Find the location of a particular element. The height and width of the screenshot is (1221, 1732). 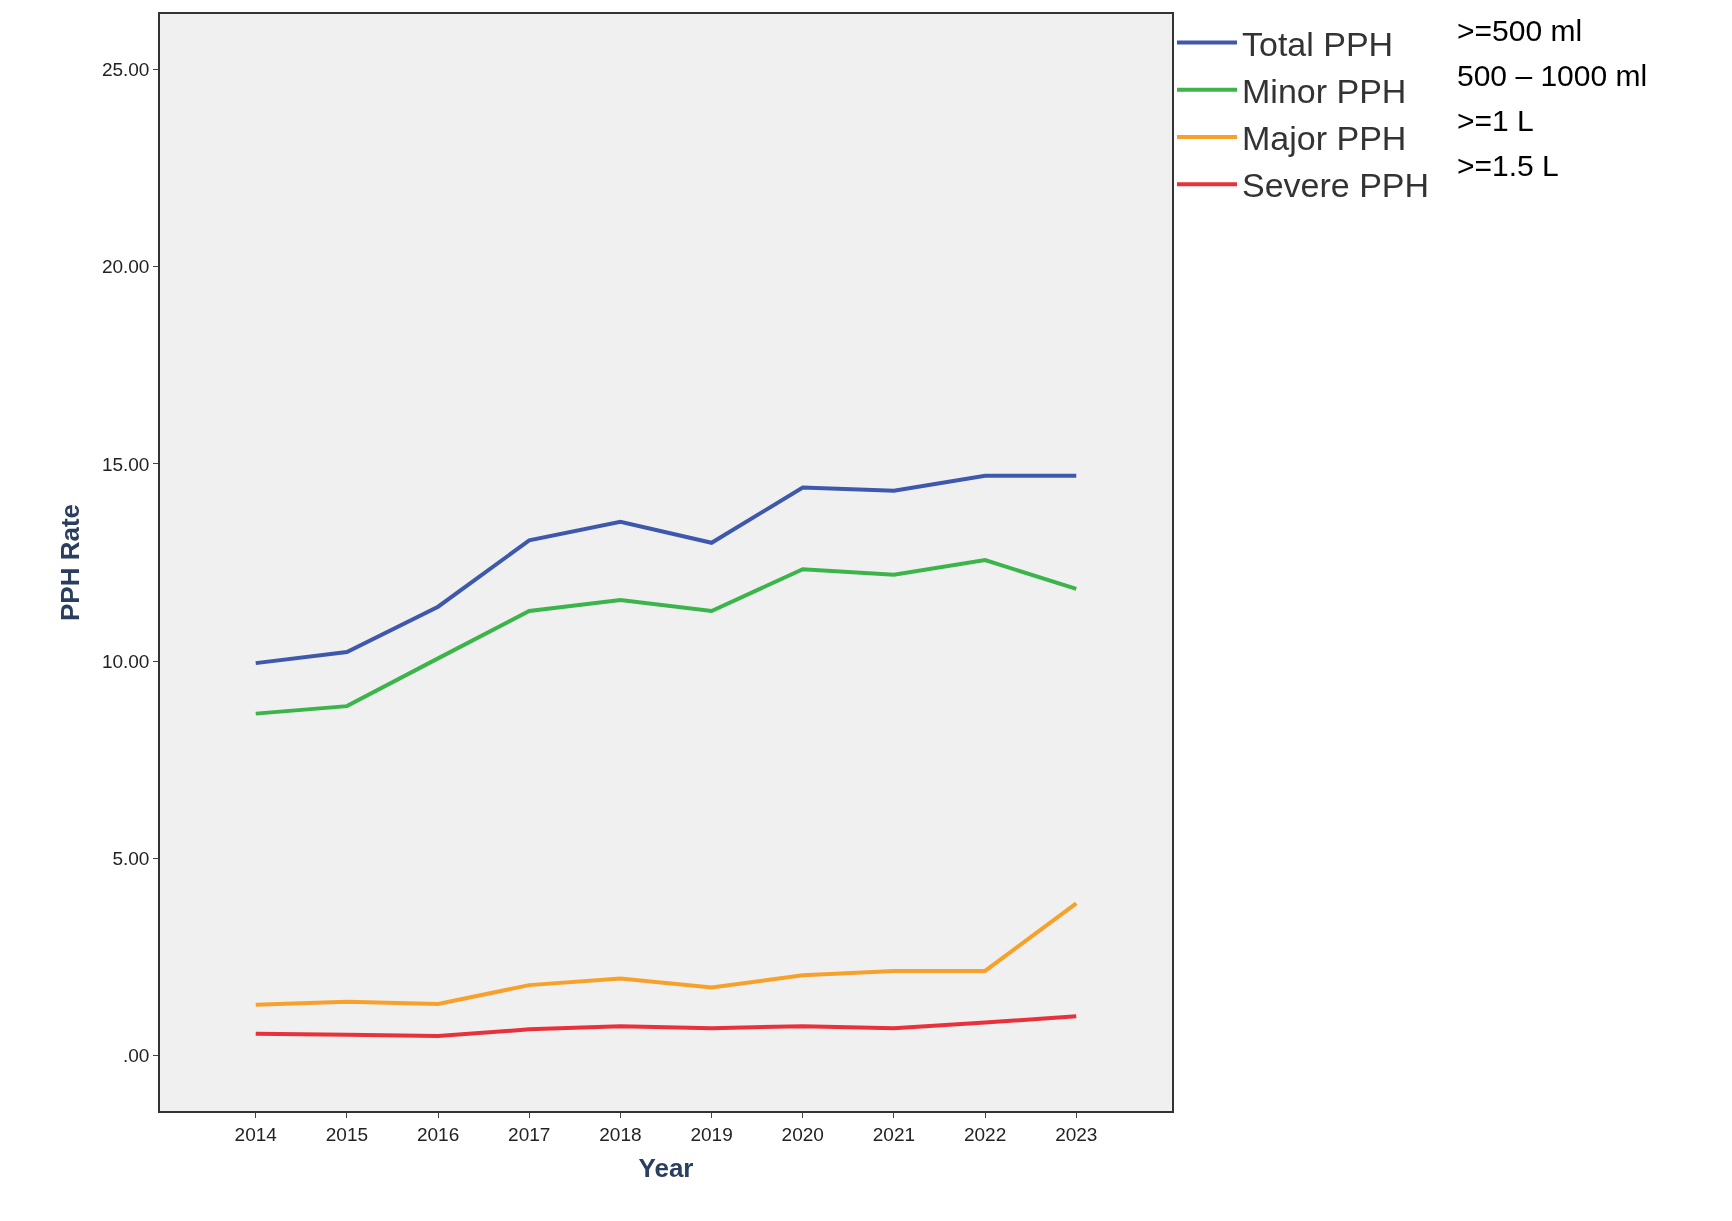

text: >=500 ml is located at coordinates (1520, 30).